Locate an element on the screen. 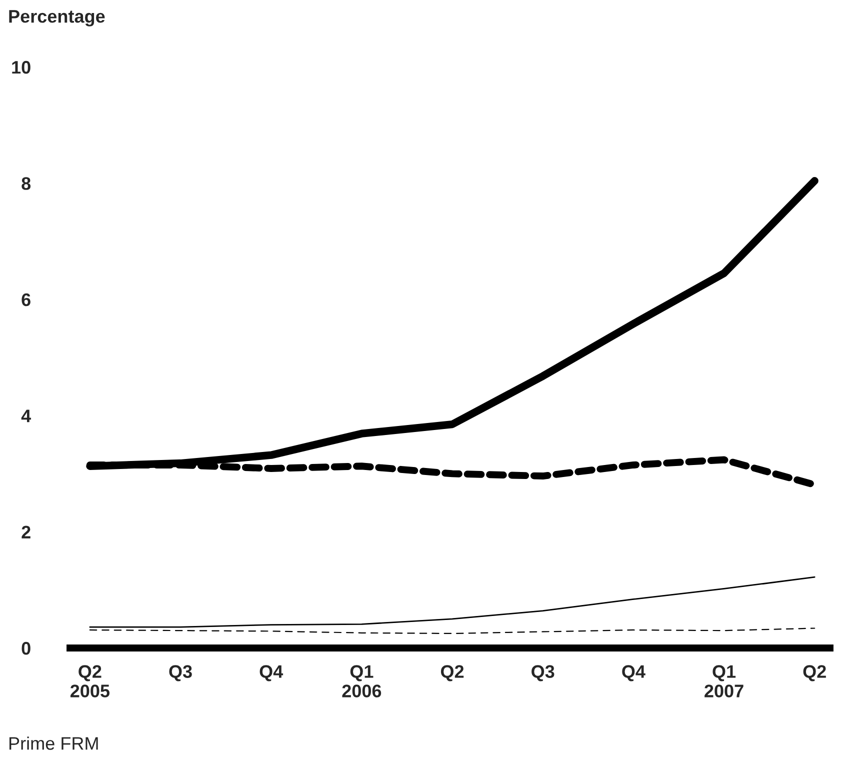 This screenshot has height=765, width=842. x-tick-label: Q2 2005 is located at coordinates (90, 681).